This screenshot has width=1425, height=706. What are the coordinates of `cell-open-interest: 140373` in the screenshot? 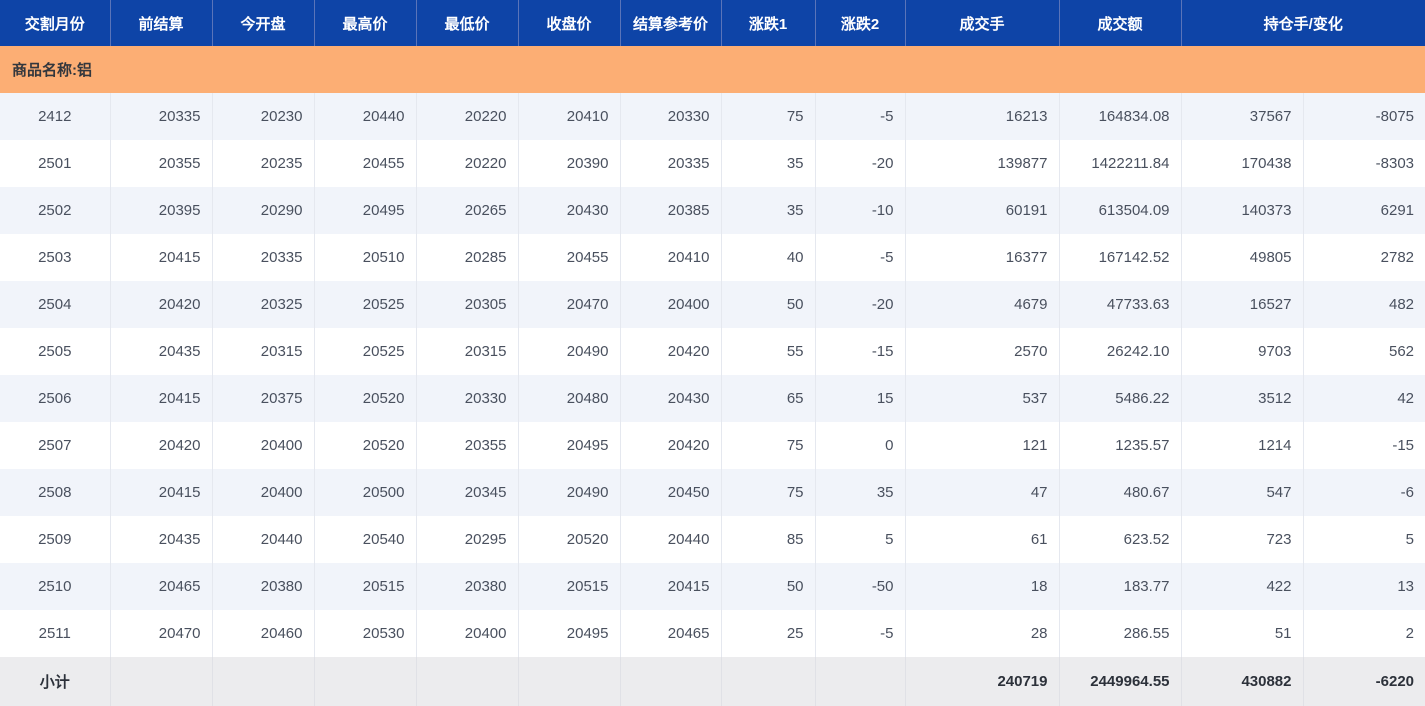 It's located at (1242, 210).